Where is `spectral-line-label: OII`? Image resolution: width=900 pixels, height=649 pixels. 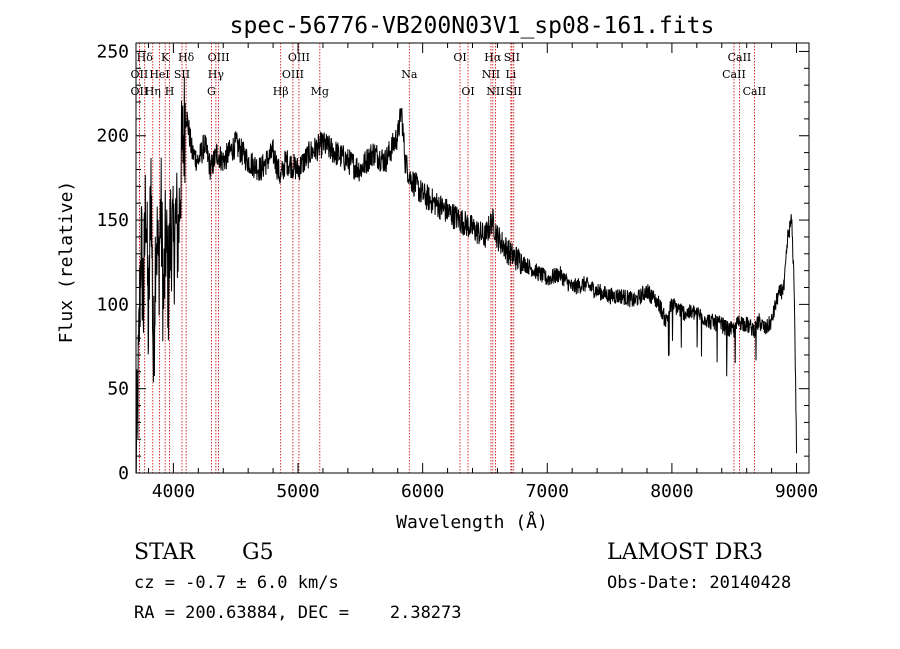
spectral-line-label: OII is located at coordinates (140, 91).